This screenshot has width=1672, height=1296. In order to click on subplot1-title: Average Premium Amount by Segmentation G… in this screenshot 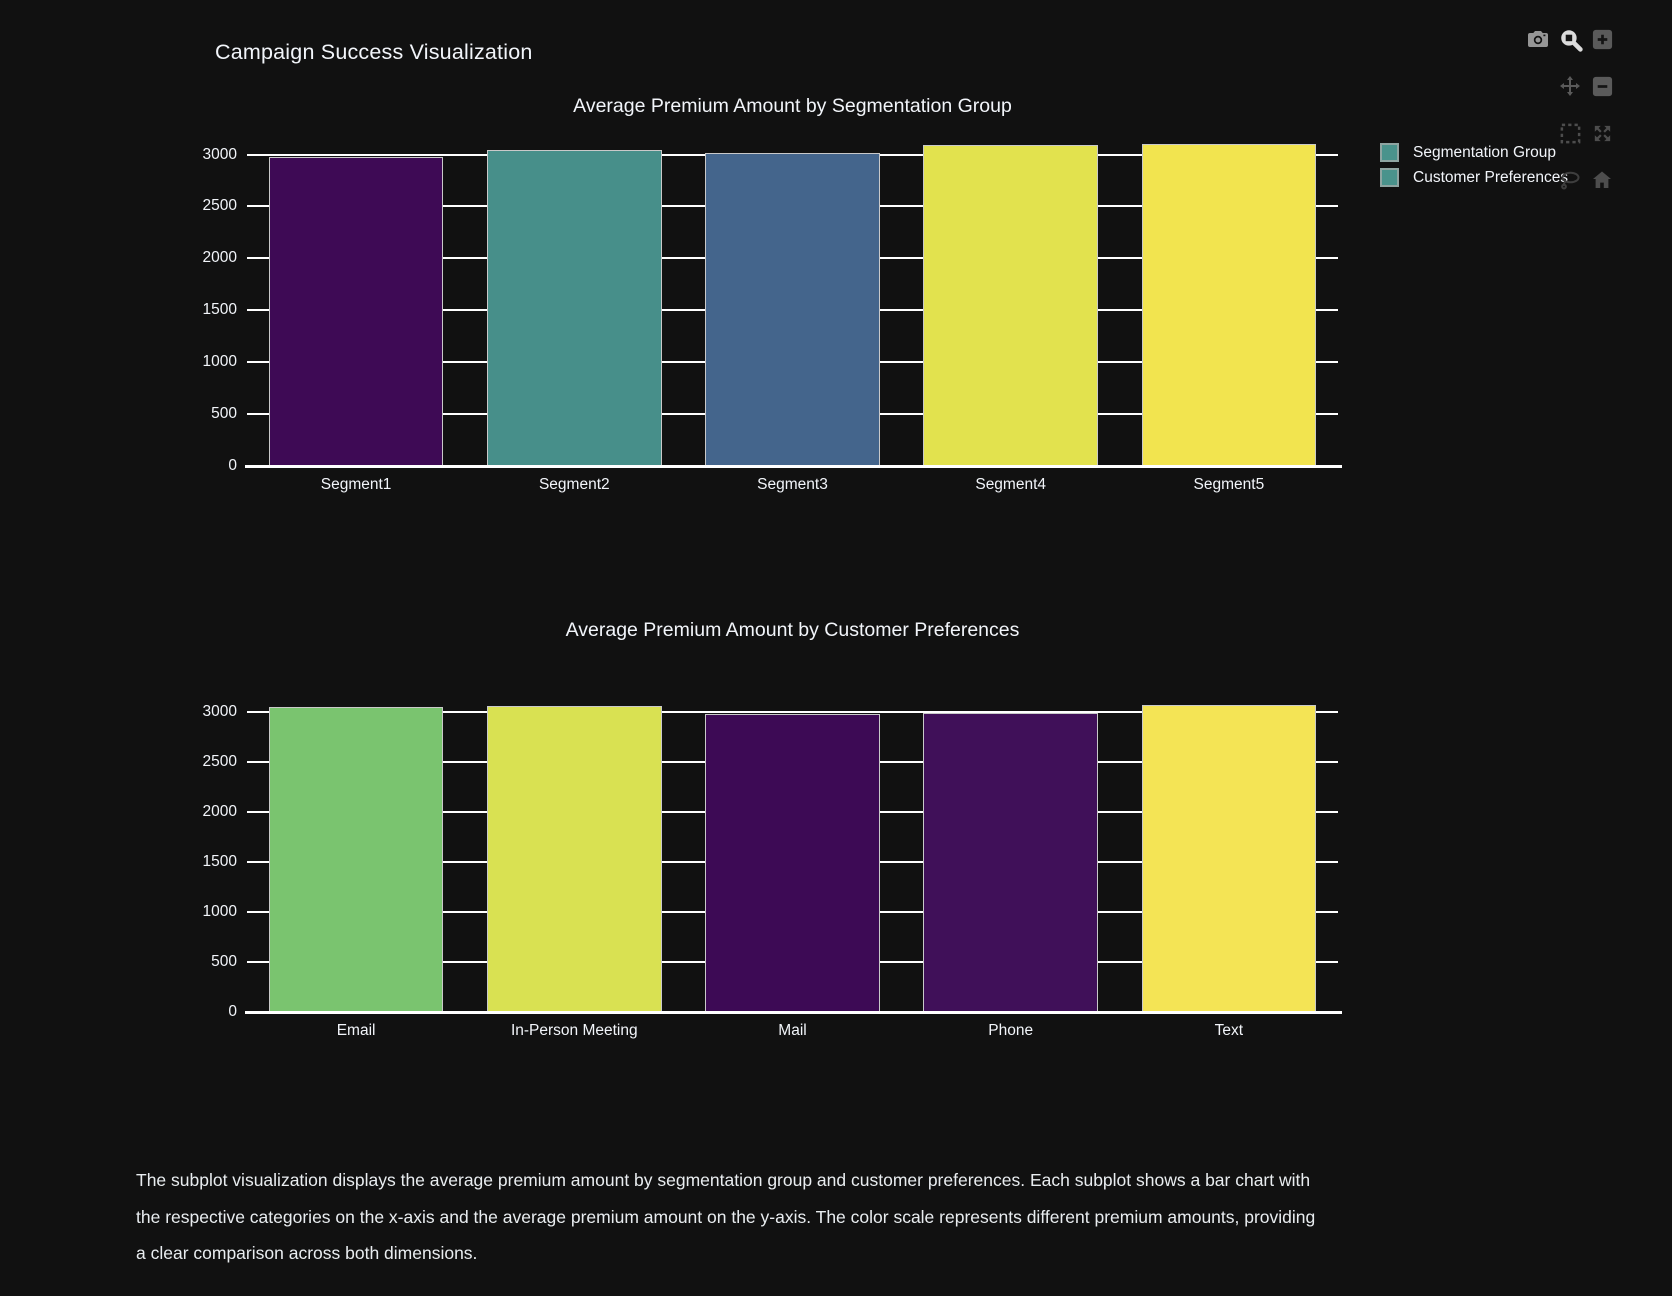, I will do `click(792, 106)`.